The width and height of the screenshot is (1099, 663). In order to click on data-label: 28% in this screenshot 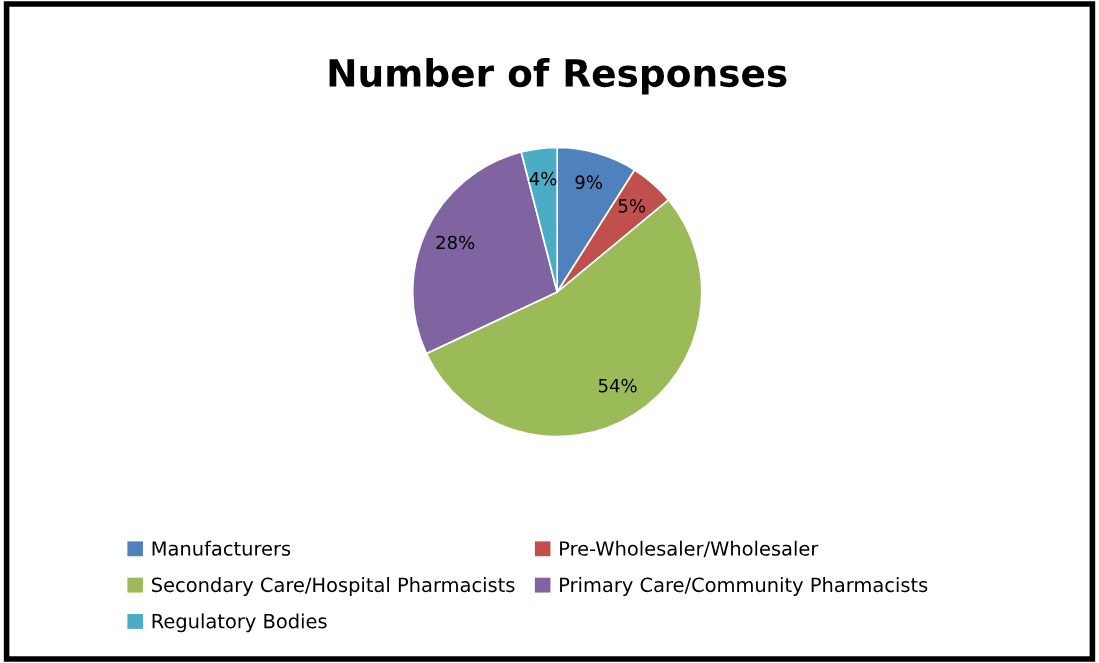, I will do `click(455, 242)`.